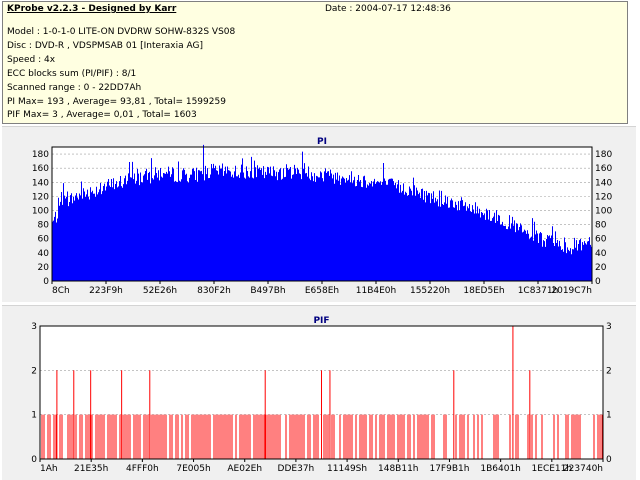 The width and height of the screenshot is (640, 480). What do you see at coordinates (267, 291) in the screenshot?
I see `x-tick-label-0-4: B497Bh` at bounding box center [267, 291].